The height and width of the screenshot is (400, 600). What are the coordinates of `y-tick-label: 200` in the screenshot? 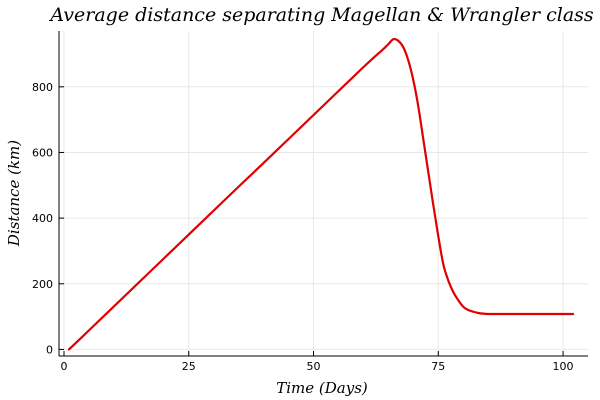 It's located at (42, 284).